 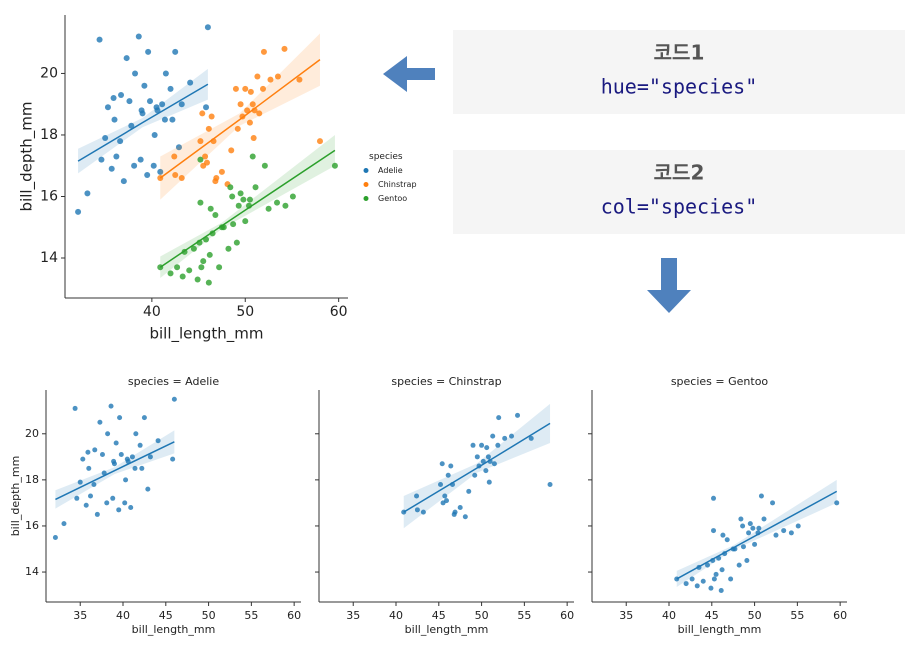 I want to click on note-title: 코드1, so click(x=679, y=53).